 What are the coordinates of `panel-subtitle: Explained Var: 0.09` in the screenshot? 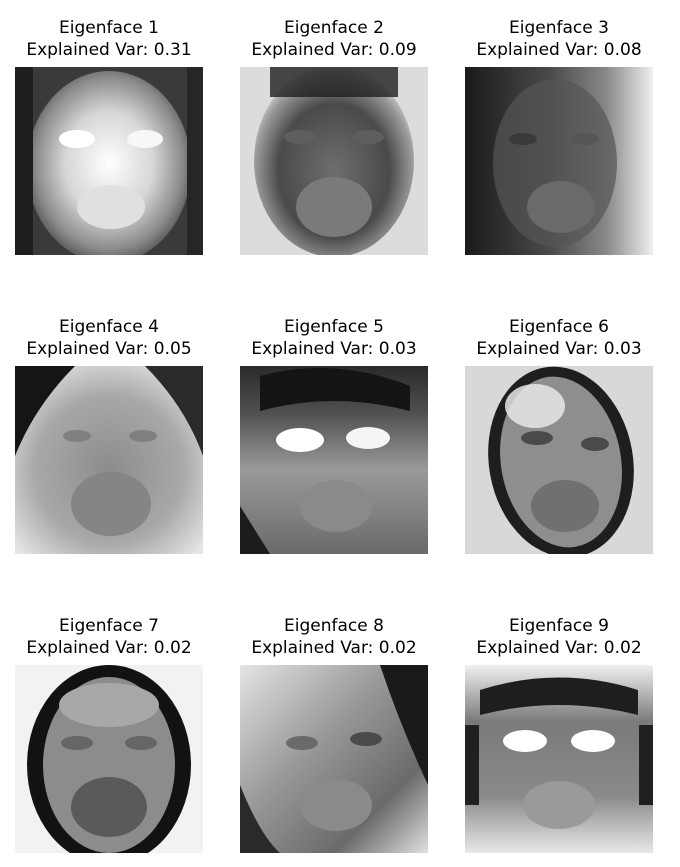 It's located at (334, 50).